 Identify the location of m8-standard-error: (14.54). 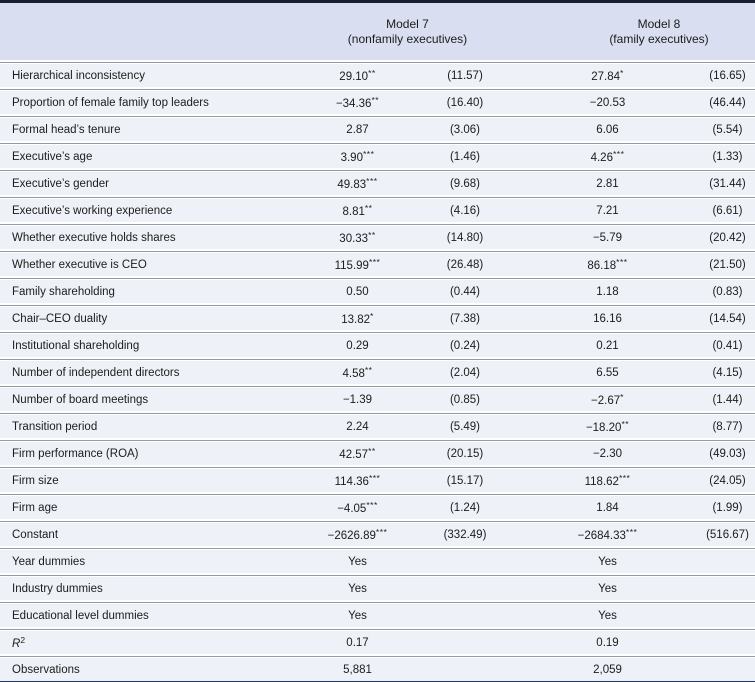
(727, 318).